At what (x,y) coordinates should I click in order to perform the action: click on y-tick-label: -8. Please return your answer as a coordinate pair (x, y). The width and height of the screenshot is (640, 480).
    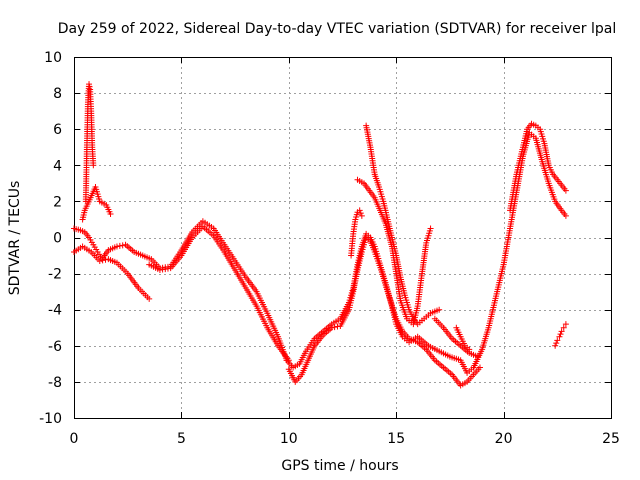
    Looking at the image, I should click on (55, 383).